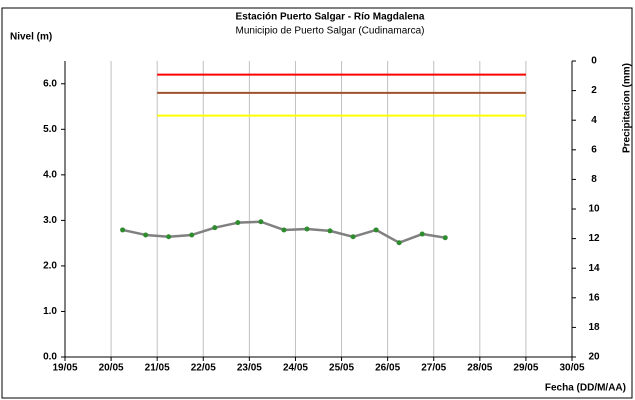  Describe the element at coordinates (50, 129) in the screenshot. I see `y-tick-label: 5.0` at that location.